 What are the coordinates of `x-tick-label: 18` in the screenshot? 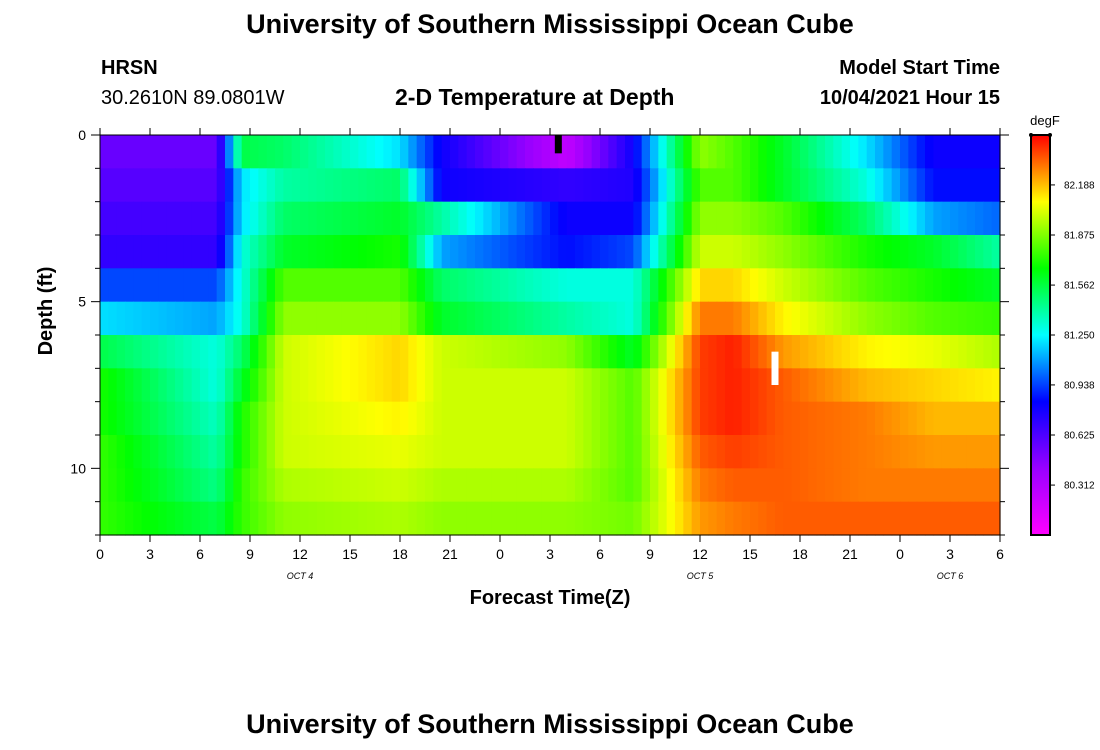 It's located at (800, 554).